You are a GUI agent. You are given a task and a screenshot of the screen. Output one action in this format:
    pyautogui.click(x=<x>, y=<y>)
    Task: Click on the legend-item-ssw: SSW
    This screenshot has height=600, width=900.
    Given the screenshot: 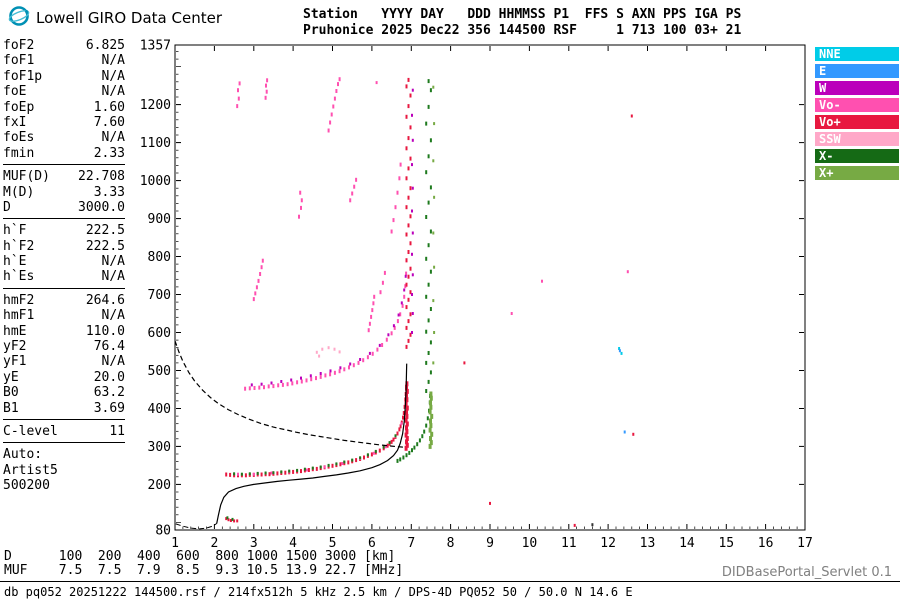 What is the action you would take?
    pyautogui.click(x=857, y=139)
    